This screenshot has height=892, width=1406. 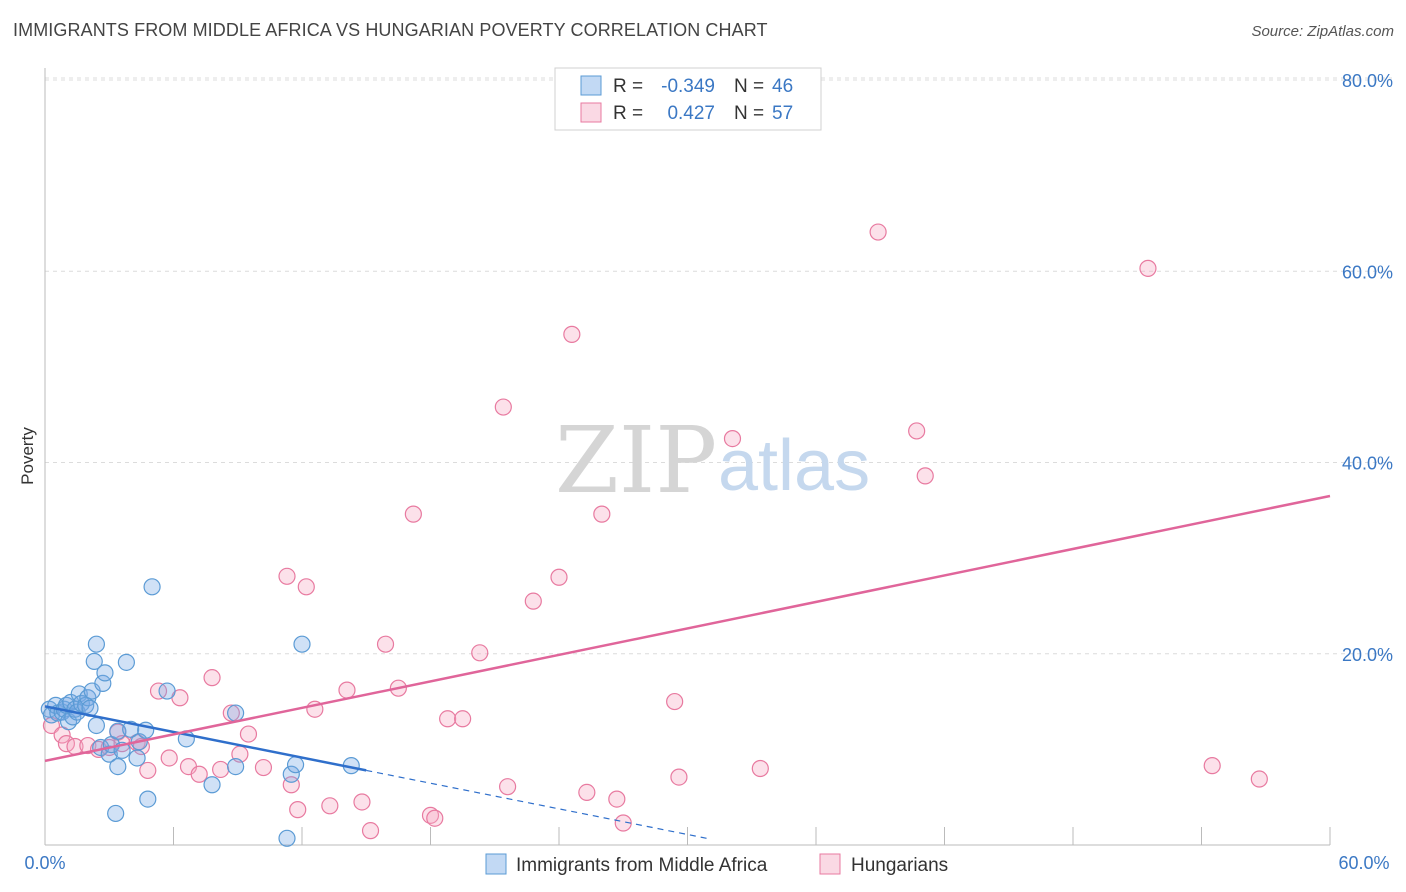 What do you see at coordinates (1322, 31) in the screenshot?
I see `chart-source: Source: ZipAtlas.com` at bounding box center [1322, 31].